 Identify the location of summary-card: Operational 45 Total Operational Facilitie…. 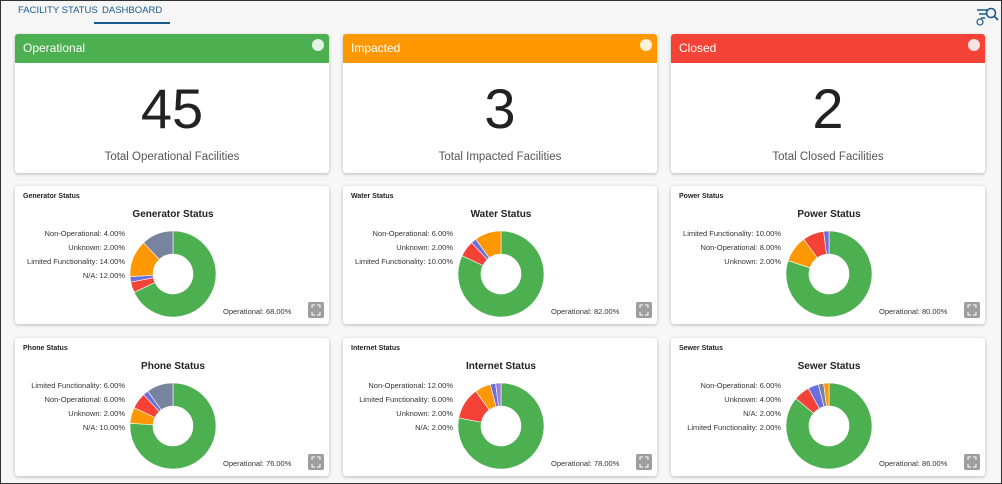
(172, 103).